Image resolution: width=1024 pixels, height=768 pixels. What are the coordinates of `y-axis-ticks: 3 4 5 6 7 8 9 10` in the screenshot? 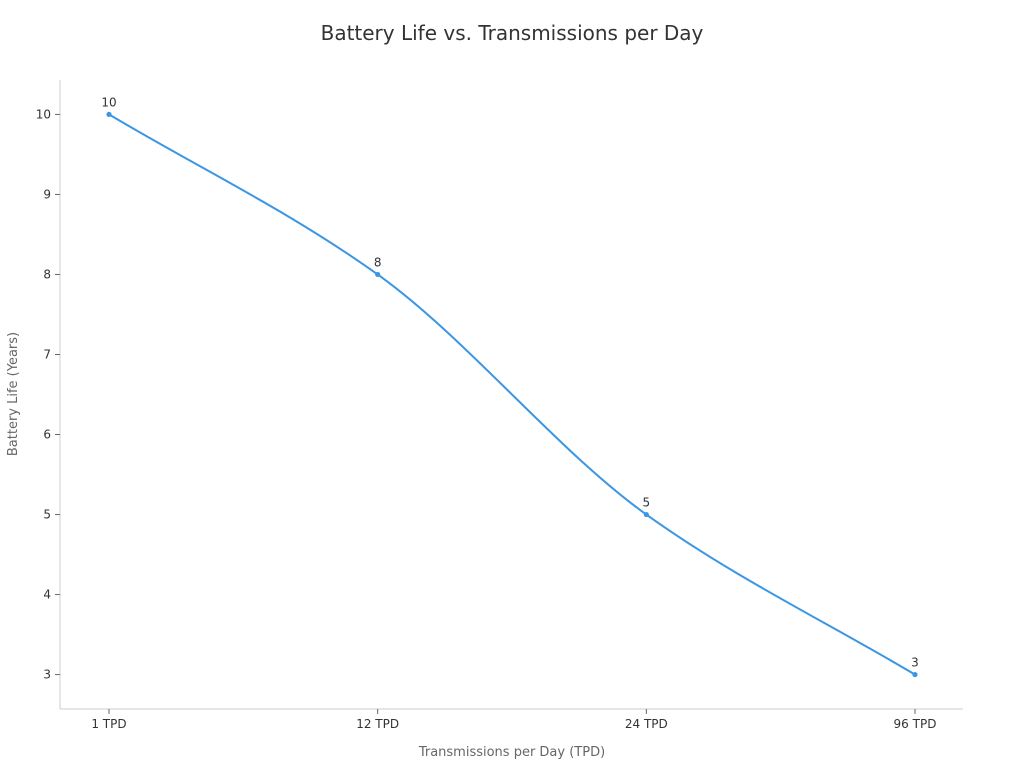 It's located at (48, 394).